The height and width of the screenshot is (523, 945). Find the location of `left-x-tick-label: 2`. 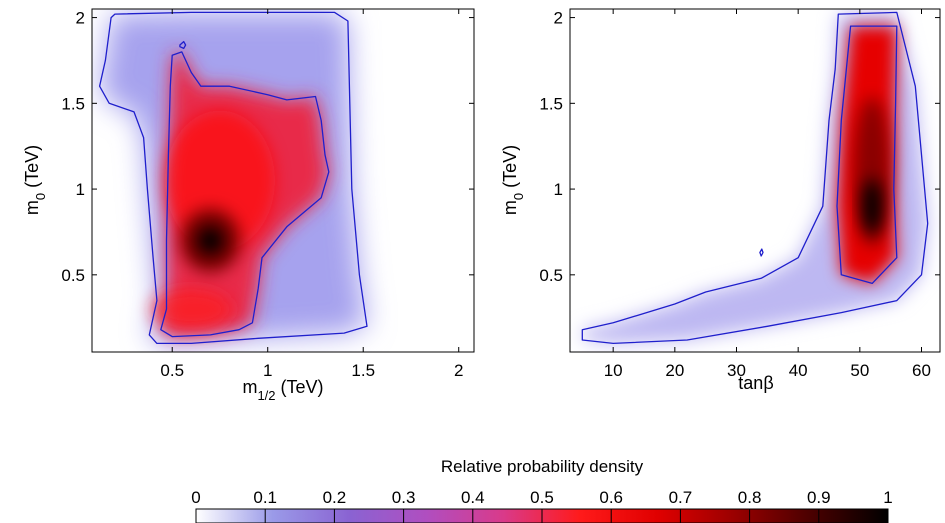

left-x-tick-label: 2 is located at coordinates (458, 370).